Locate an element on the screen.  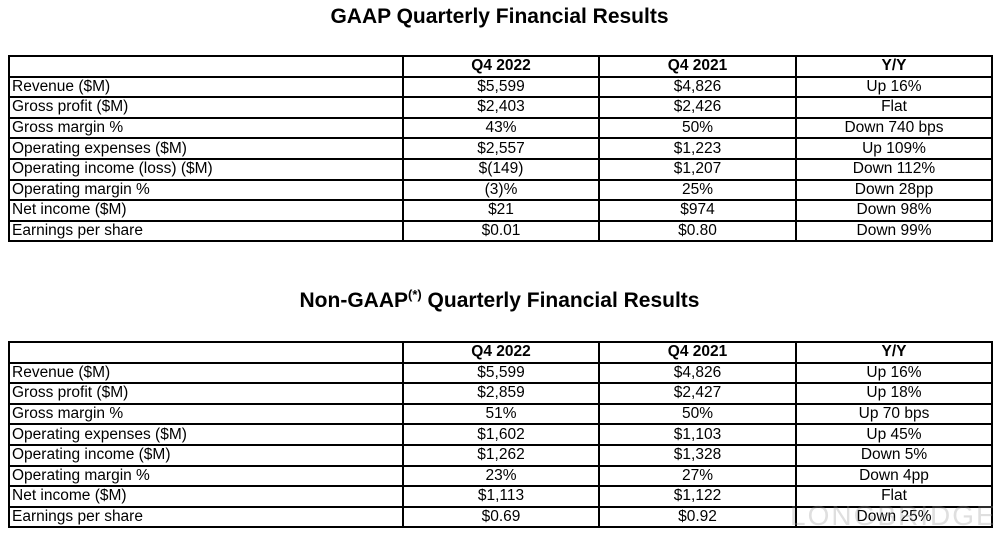
table-cell: 25% is located at coordinates (697, 190).